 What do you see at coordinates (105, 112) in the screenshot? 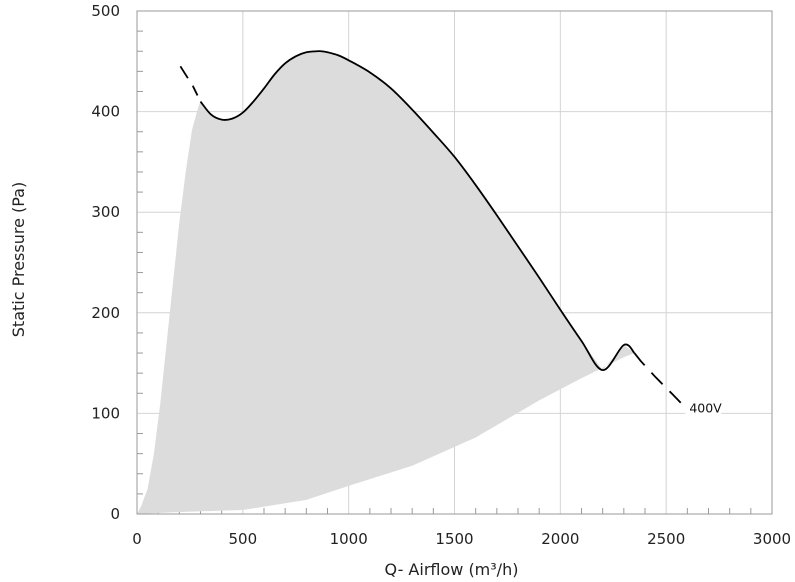
I see `y-tick-label: 400` at bounding box center [105, 112].